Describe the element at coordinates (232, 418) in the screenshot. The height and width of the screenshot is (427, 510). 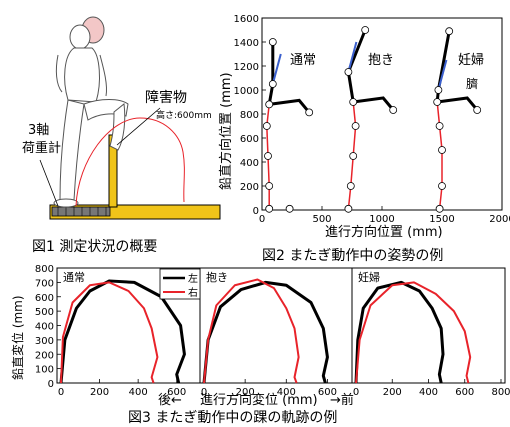
I see `fig3-caption: 図3 またぎ動作中の踝の軌跡の例` at that location.